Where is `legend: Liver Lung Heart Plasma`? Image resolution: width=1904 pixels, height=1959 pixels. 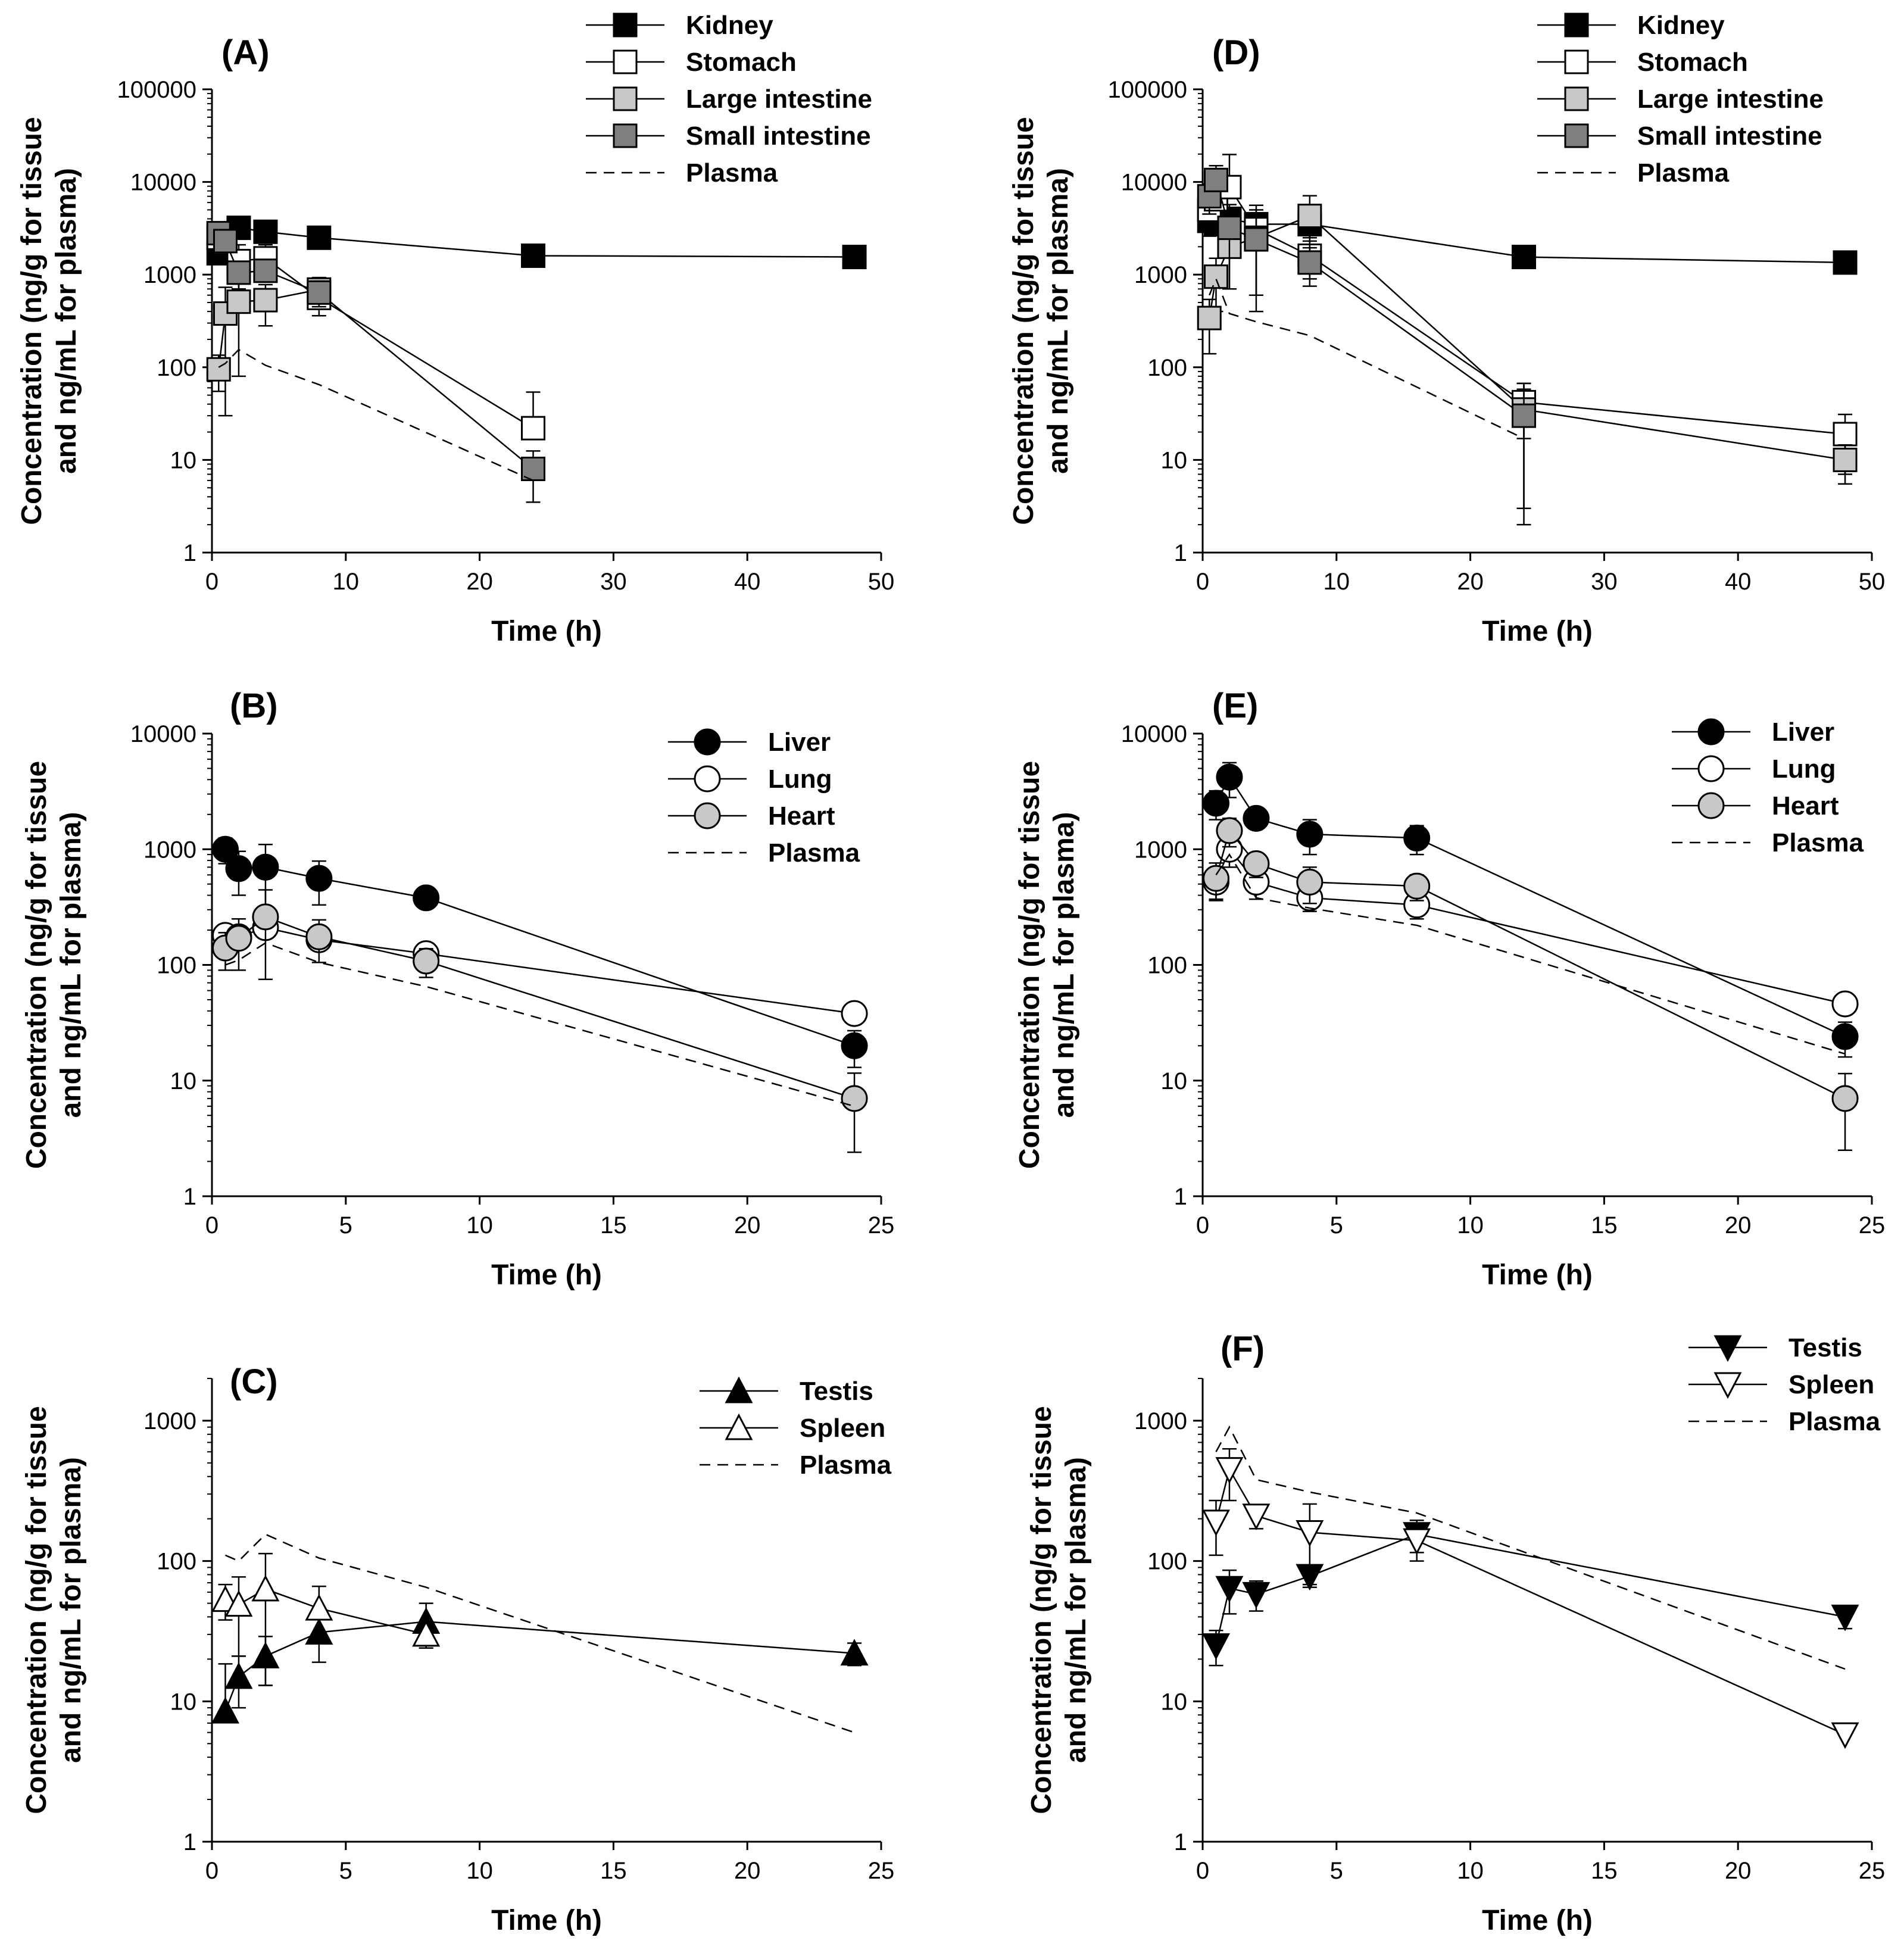 legend: Liver Lung Heart Plasma is located at coordinates (764, 798).